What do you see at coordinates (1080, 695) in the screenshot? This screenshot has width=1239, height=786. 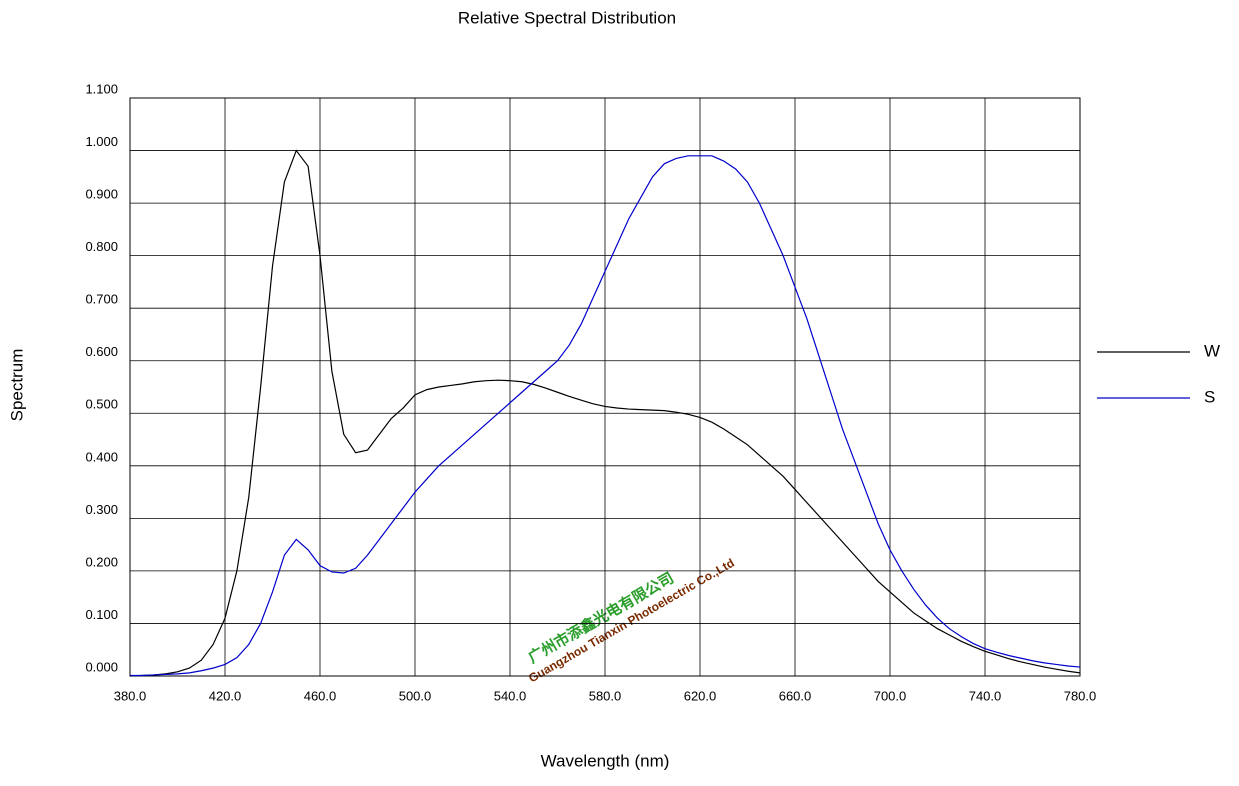 I see `x-tick-label: 780.0` at bounding box center [1080, 695].